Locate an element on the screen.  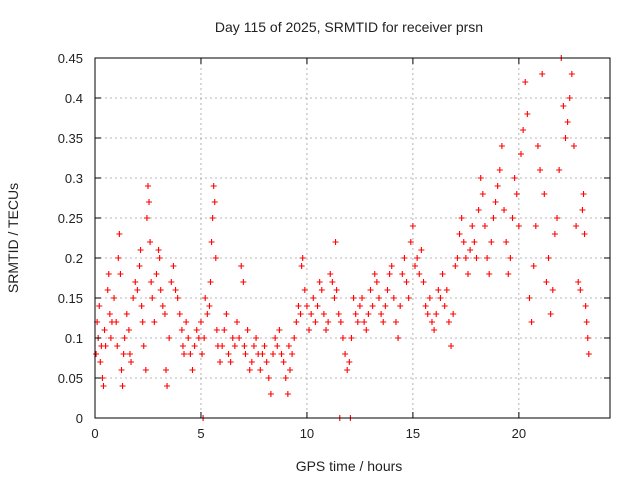
y-axis-label: SRMTID / TECUs is located at coordinates (13, 238).